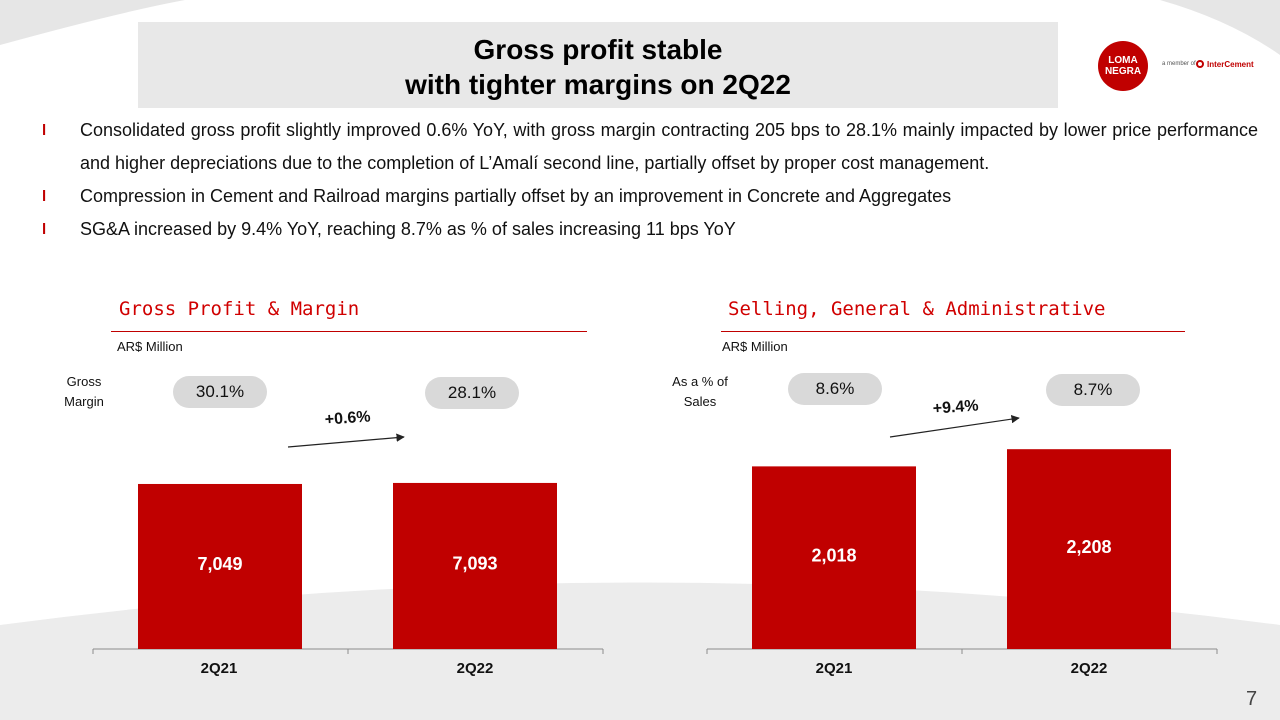 This screenshot has height=720, width=1280. Describe the element at coordinates (475, 668) in the screenshot. I see `gross-profit-category-label: 2Q22` at that location.